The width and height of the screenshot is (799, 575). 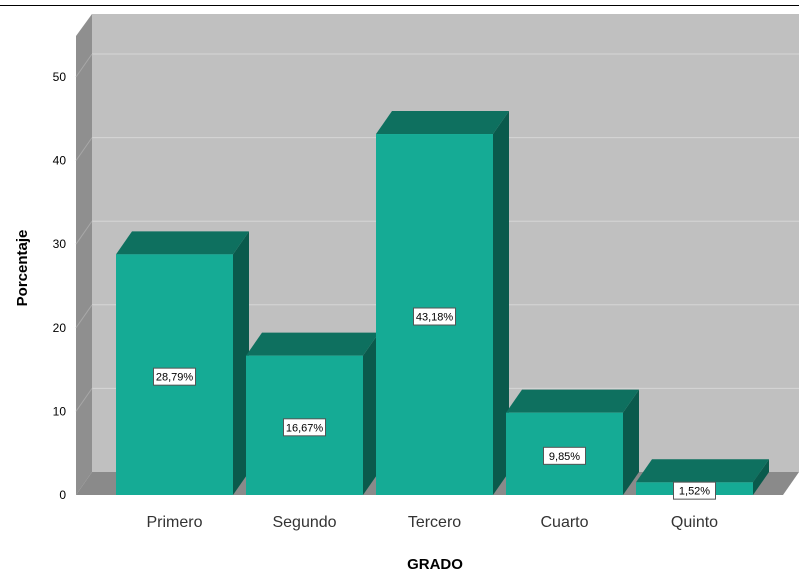 What do you see at coordinates (60, 286) in the screenshot?
I see `y-axis-ticks: 0 10 20 30 40 50` at bounding box center [60, 286].